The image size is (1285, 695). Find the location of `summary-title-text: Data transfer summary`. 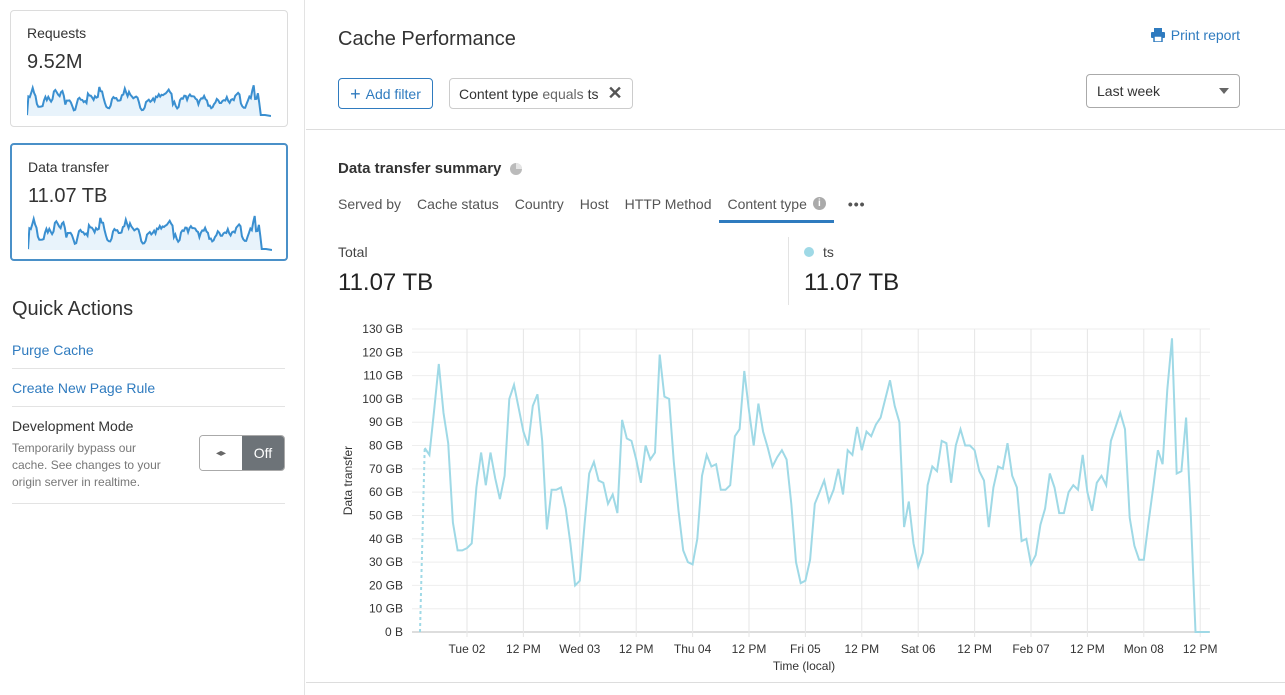

summary-title-text: Data transfer summary is located at coordinates (420, 168).